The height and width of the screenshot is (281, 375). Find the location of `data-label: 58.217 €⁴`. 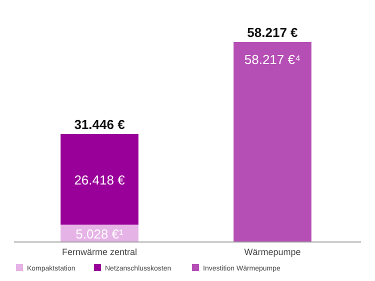

data-label: 58.217 €⁴ is located at coordinates (272, 59).